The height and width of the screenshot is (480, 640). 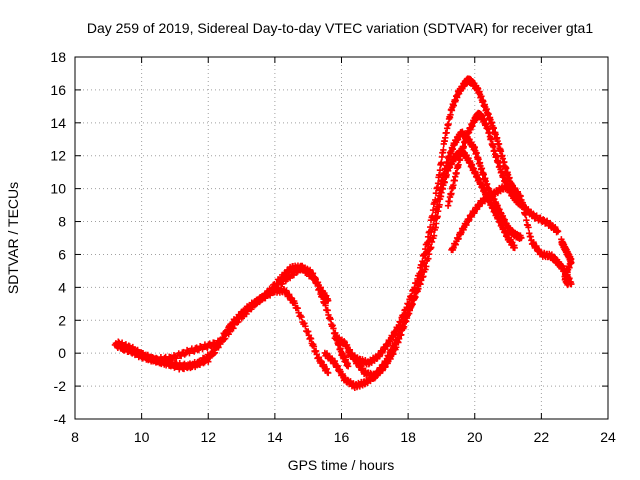 What do you see at coordinates (275, 437) in the screenshot?
I see `x-tick-label: 14` at bounding box center [275, 437].